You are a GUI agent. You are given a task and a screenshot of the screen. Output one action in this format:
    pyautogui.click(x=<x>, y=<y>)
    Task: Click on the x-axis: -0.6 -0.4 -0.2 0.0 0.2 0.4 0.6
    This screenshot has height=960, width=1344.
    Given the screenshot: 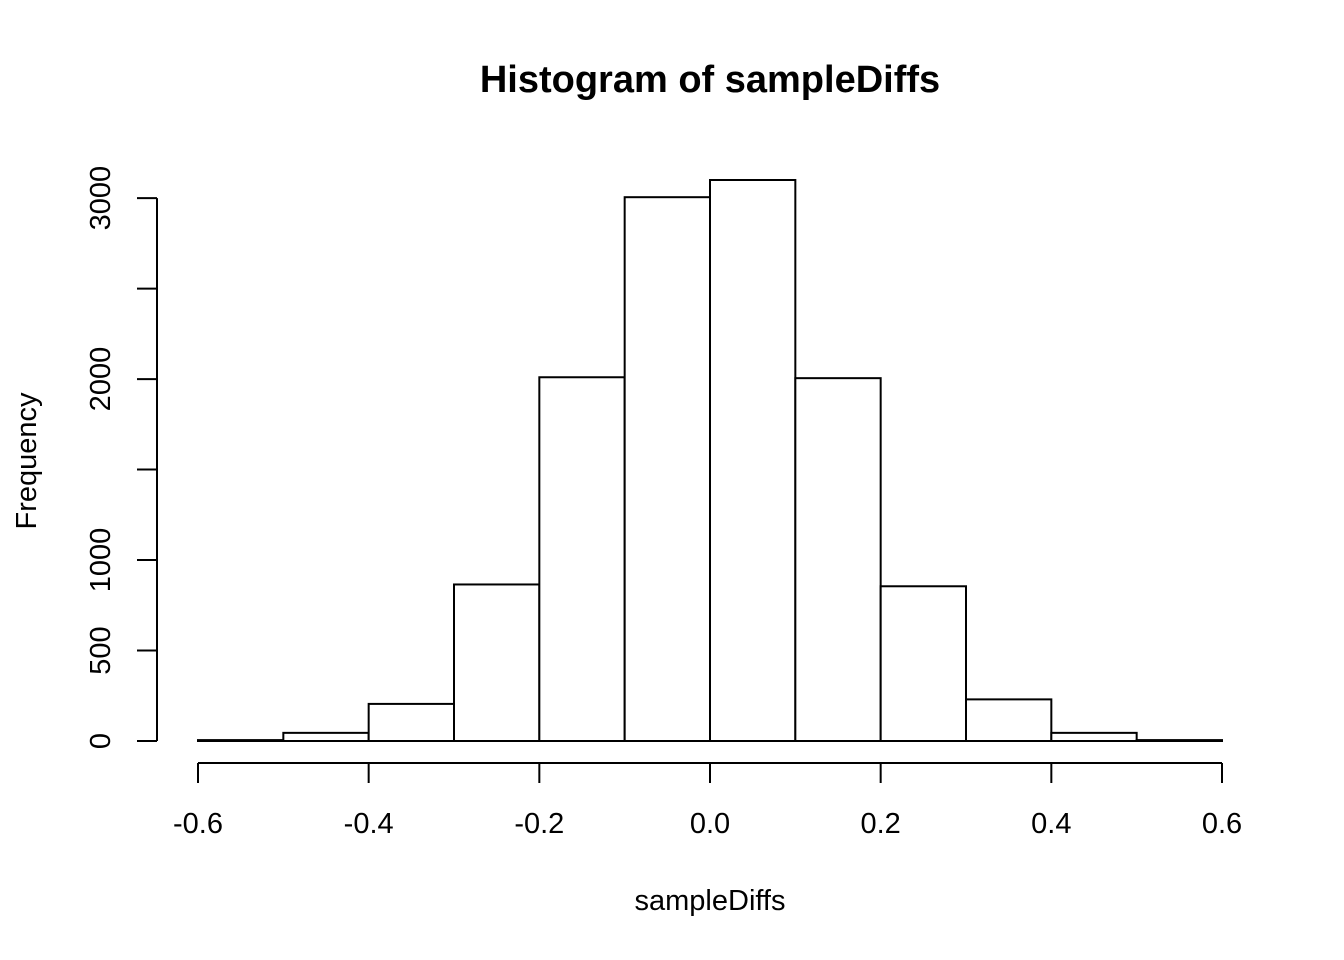 What is the action you would take?
    pyautogui.click(x=707, y=801)
    